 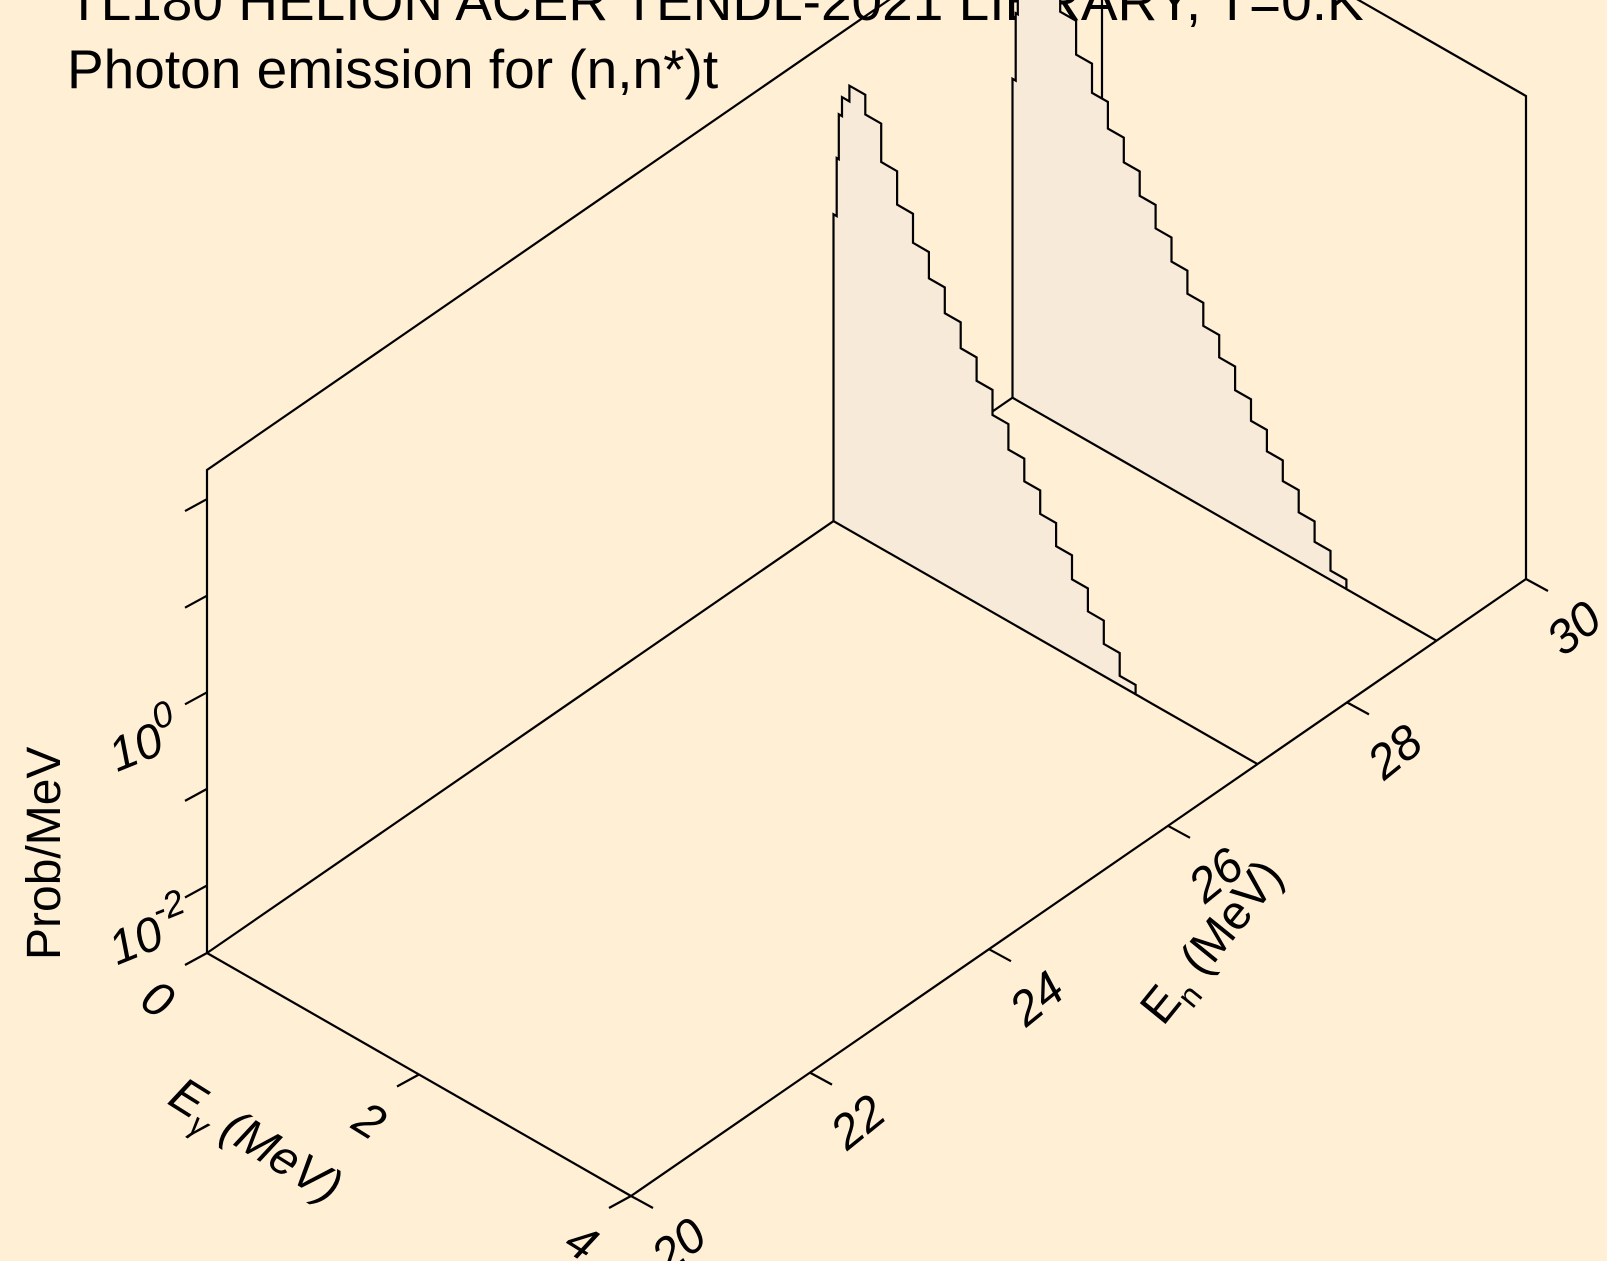 What do you see at coordinates (369, 1121) in the screenshot?
I see `eg-tick-label: 2` at bounding box center [369, 1121].